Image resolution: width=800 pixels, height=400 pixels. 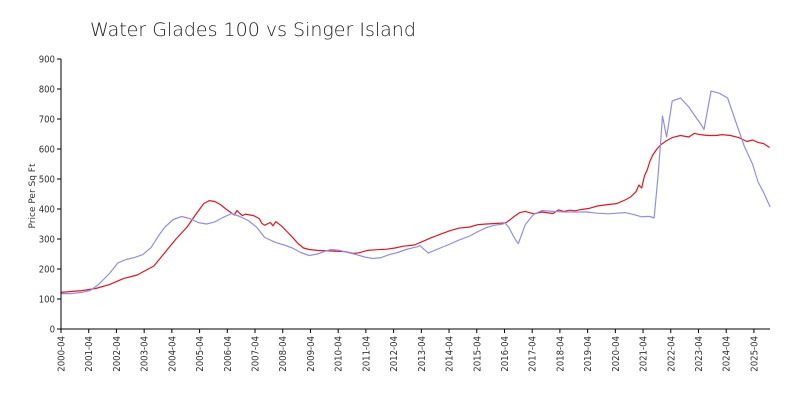 I want to click on x-tick-label: 2025-04, so click(x=754, y=354).